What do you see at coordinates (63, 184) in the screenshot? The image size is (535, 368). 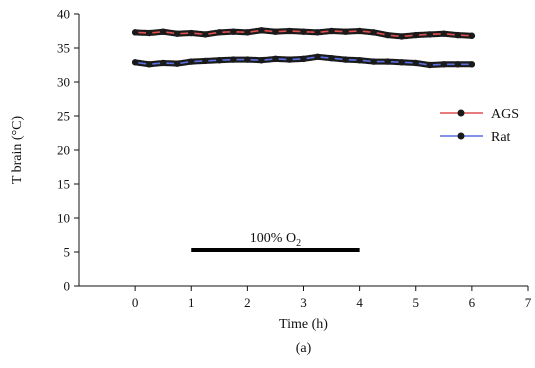 I see `y-tick-label: 15` at bounding box center [63, 184].